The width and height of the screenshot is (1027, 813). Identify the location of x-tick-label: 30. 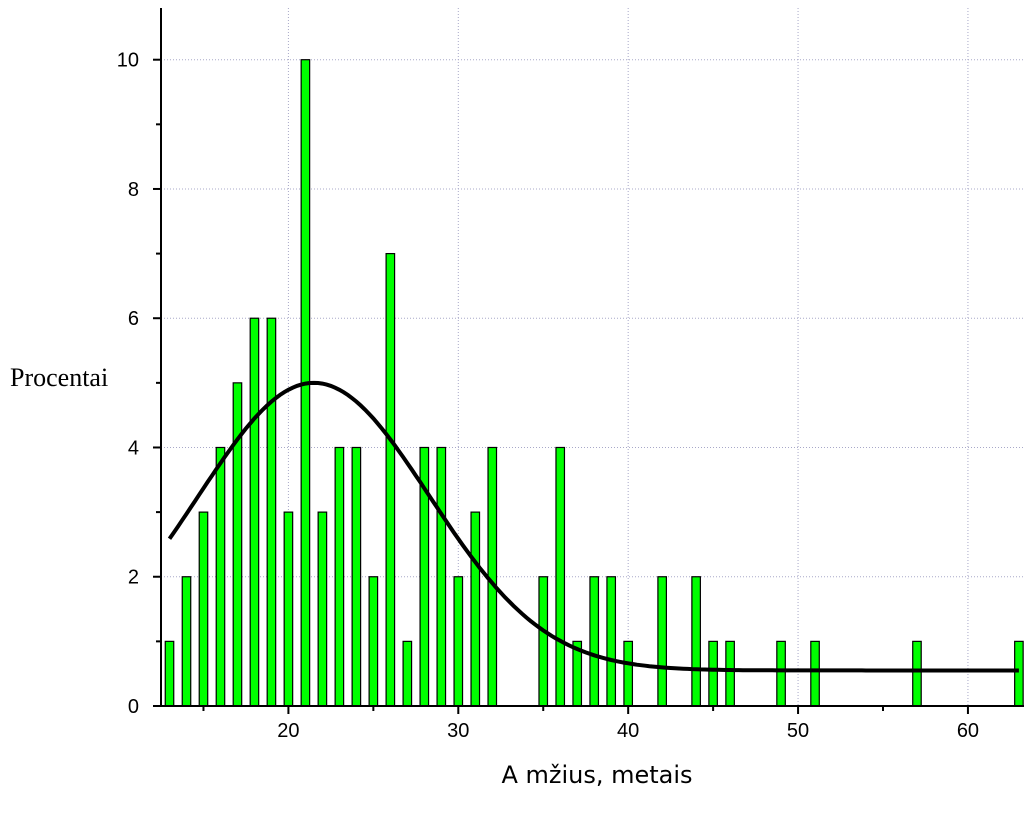
(458, 731).